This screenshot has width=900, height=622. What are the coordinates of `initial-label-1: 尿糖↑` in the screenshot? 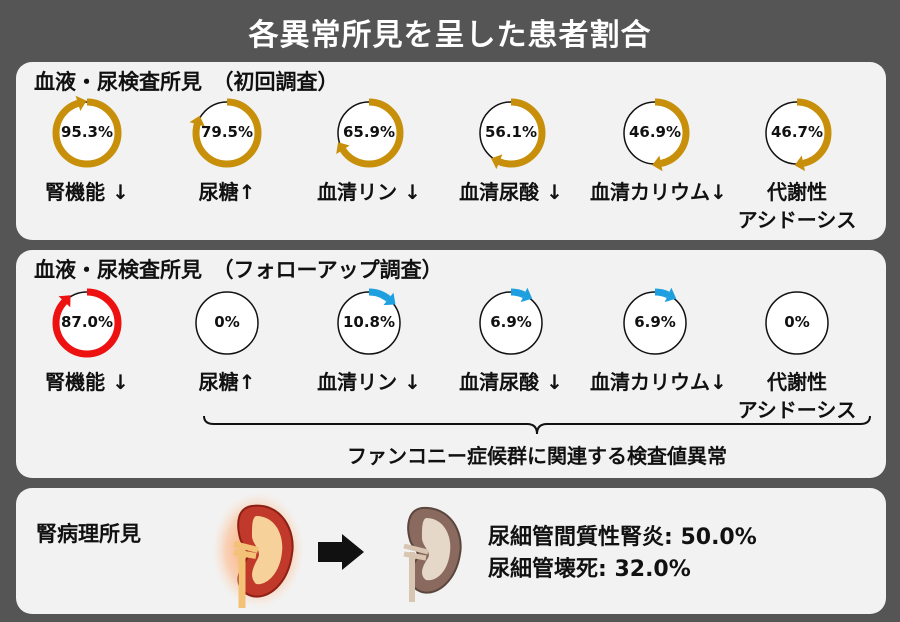 It's located at (227, 192).